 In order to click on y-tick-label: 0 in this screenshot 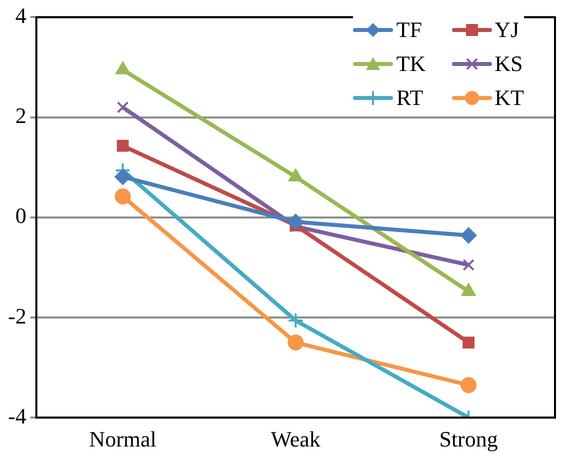, I will do `click(20, 215)`.